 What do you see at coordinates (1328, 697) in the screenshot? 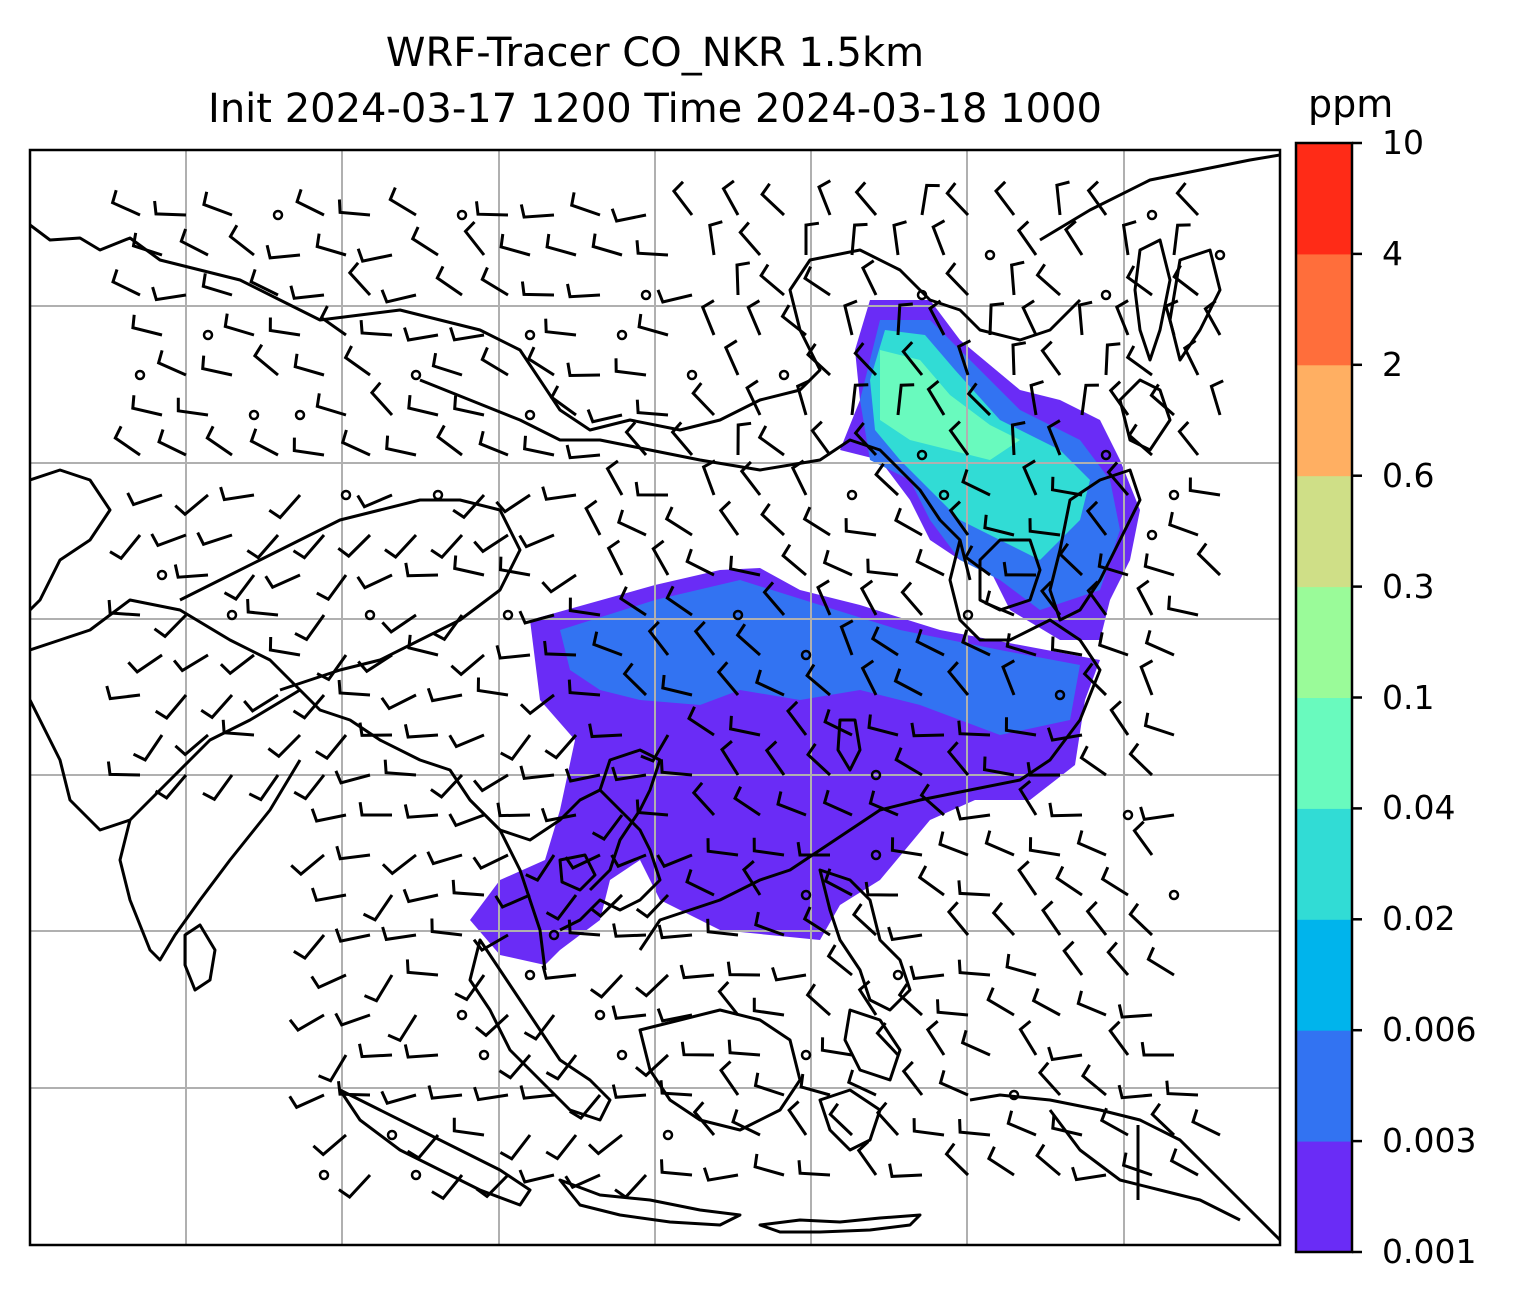
I see `colorbar` at bounding box center [1328, 697].